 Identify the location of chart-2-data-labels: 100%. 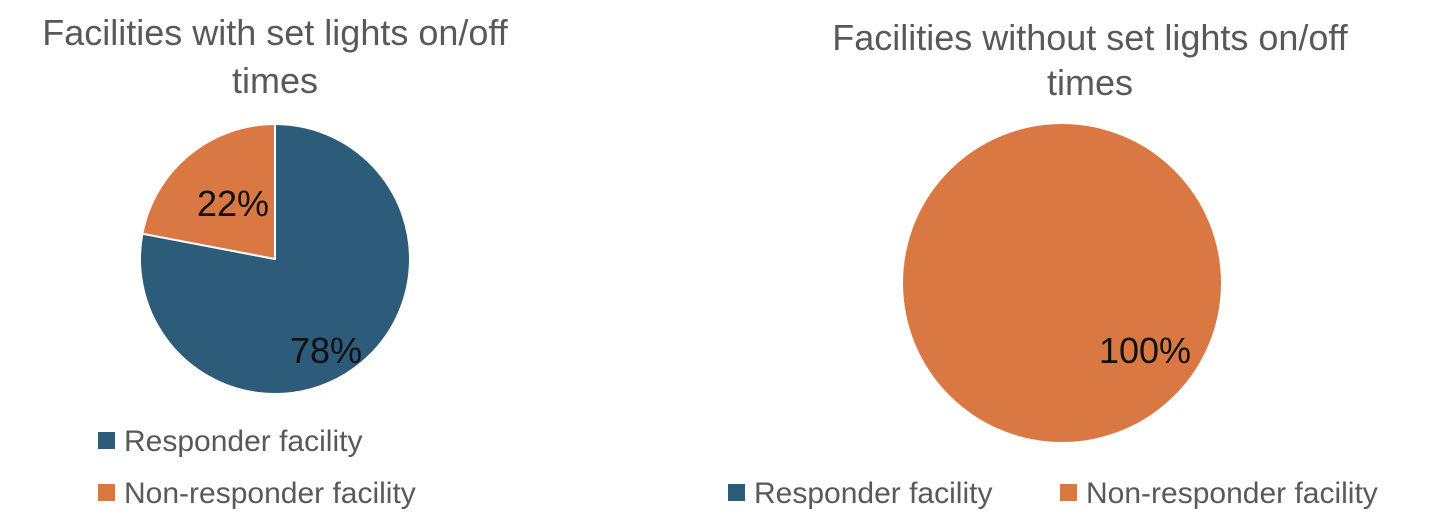
(1145, 350).